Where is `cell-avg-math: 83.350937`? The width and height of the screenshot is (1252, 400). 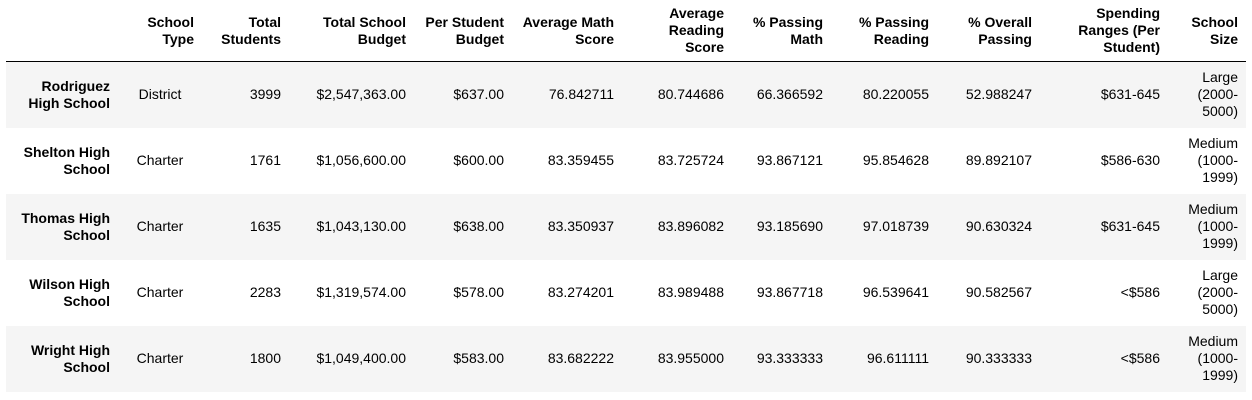
cell-avg-math: 83.350937 is located at coordinates (580, 226).